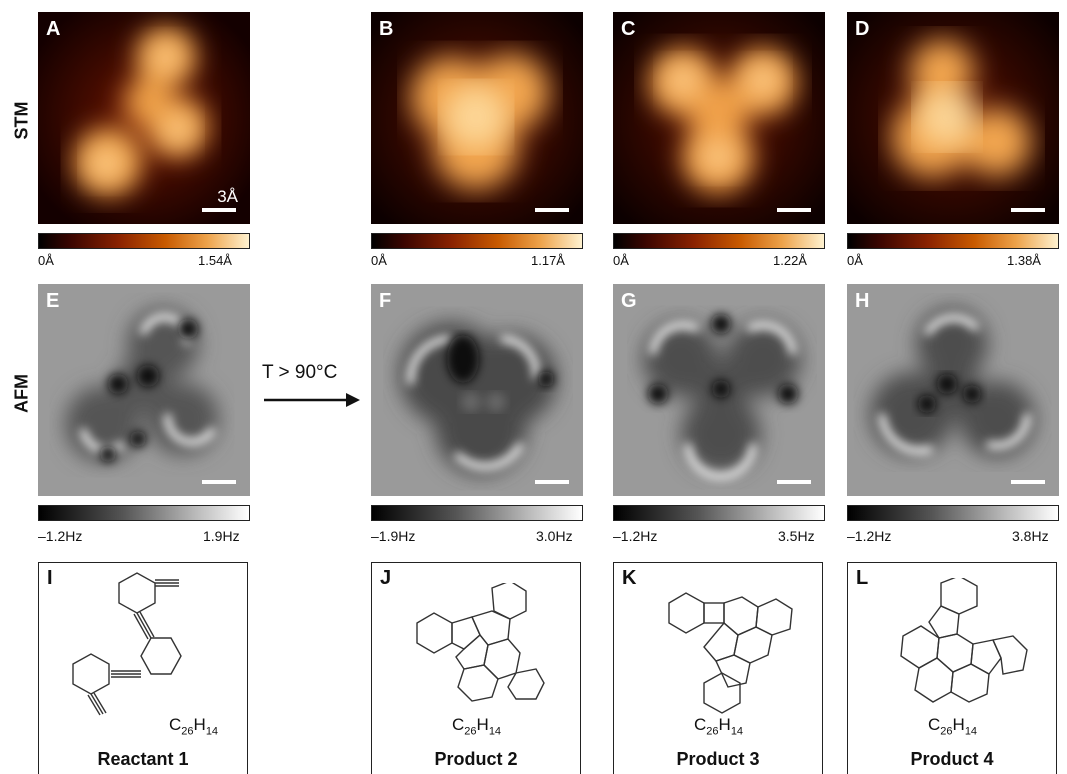 The height and width of the screenshot is (774, 1067). Describe the element at coordinates (127, 644) in the screenshot. I see `reactant-1-structure` at that location.